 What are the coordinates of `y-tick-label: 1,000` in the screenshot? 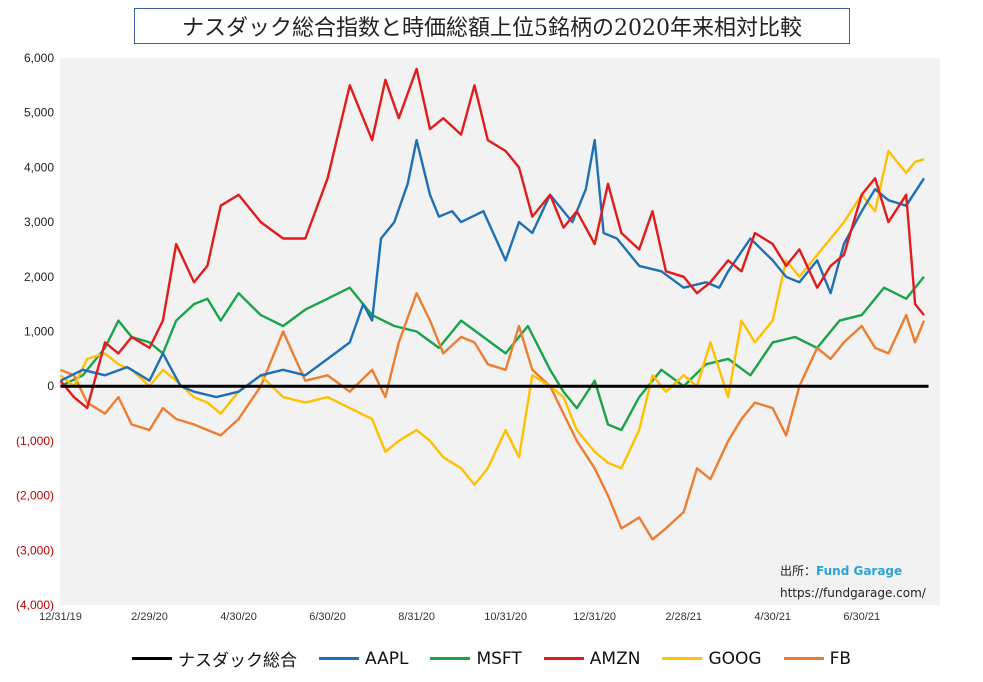 It's located at (39, 332).